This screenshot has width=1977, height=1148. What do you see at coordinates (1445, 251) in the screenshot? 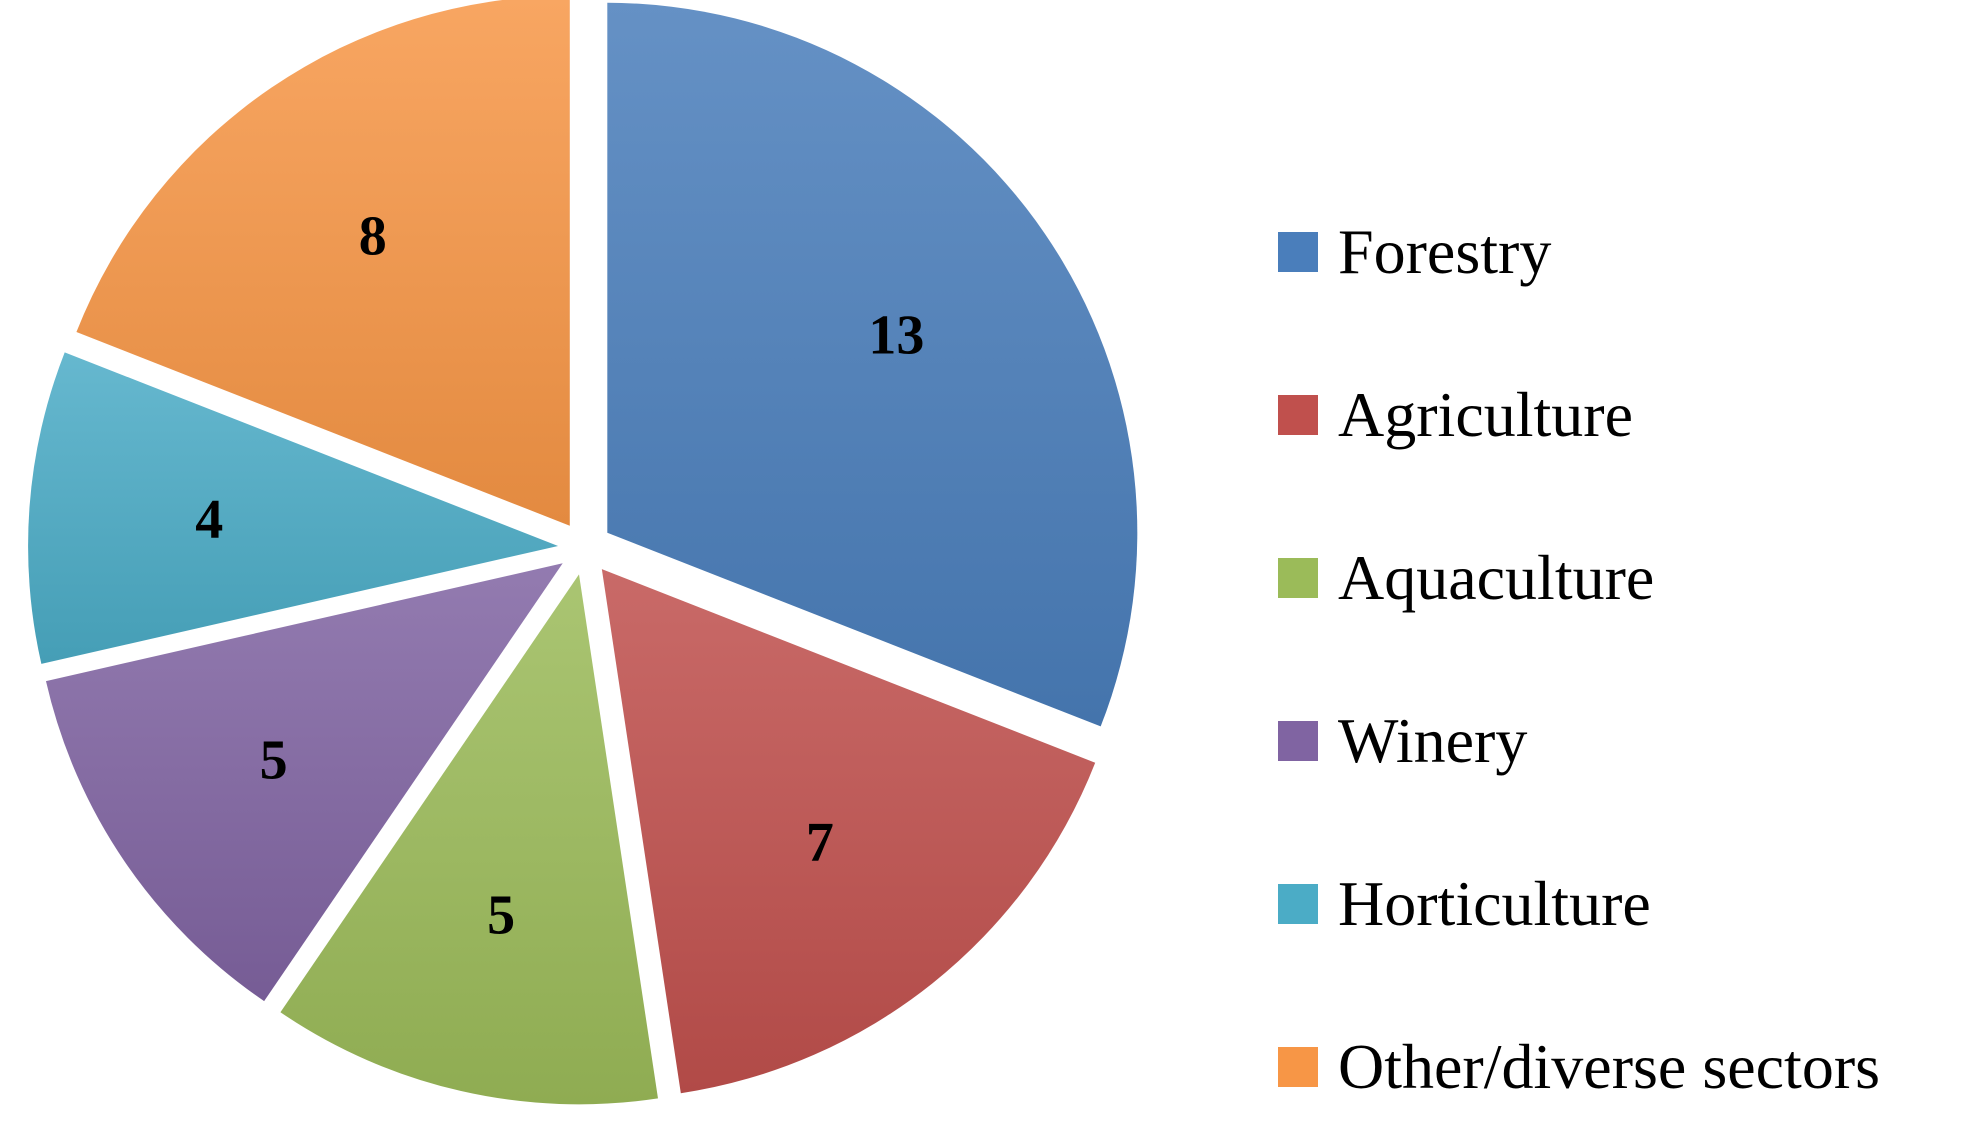
I see `legend-label: Forestry` at bounding box center [1445, 251].